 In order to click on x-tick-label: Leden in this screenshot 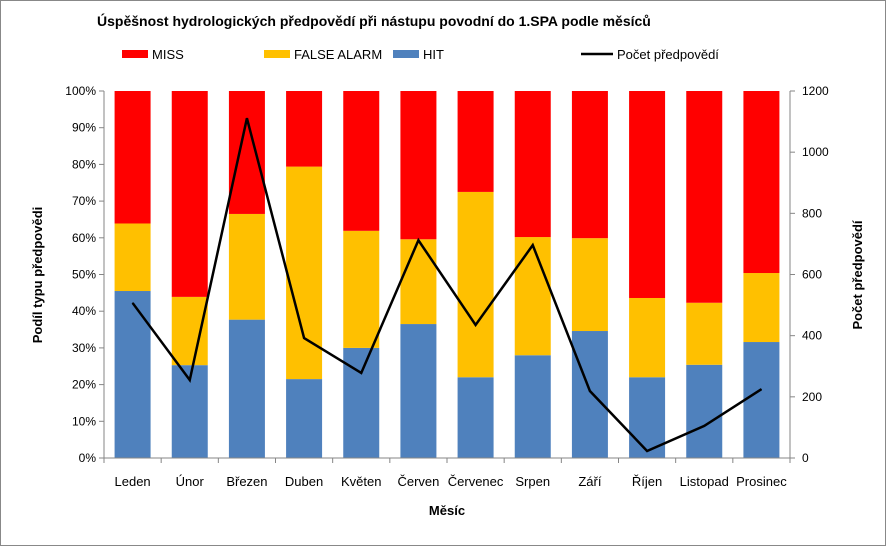, I will do `click(133, 481)`.